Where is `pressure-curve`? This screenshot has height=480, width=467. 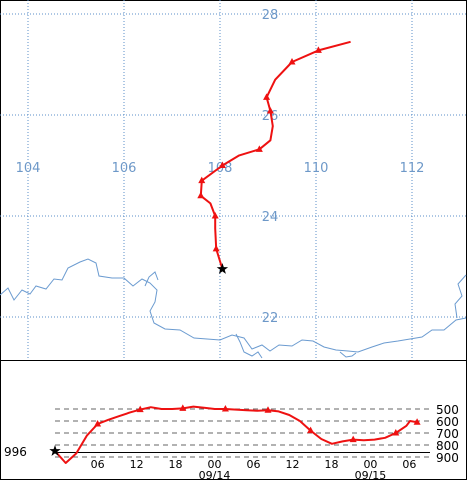
pressure-curve is located at coordinates (235, 434).